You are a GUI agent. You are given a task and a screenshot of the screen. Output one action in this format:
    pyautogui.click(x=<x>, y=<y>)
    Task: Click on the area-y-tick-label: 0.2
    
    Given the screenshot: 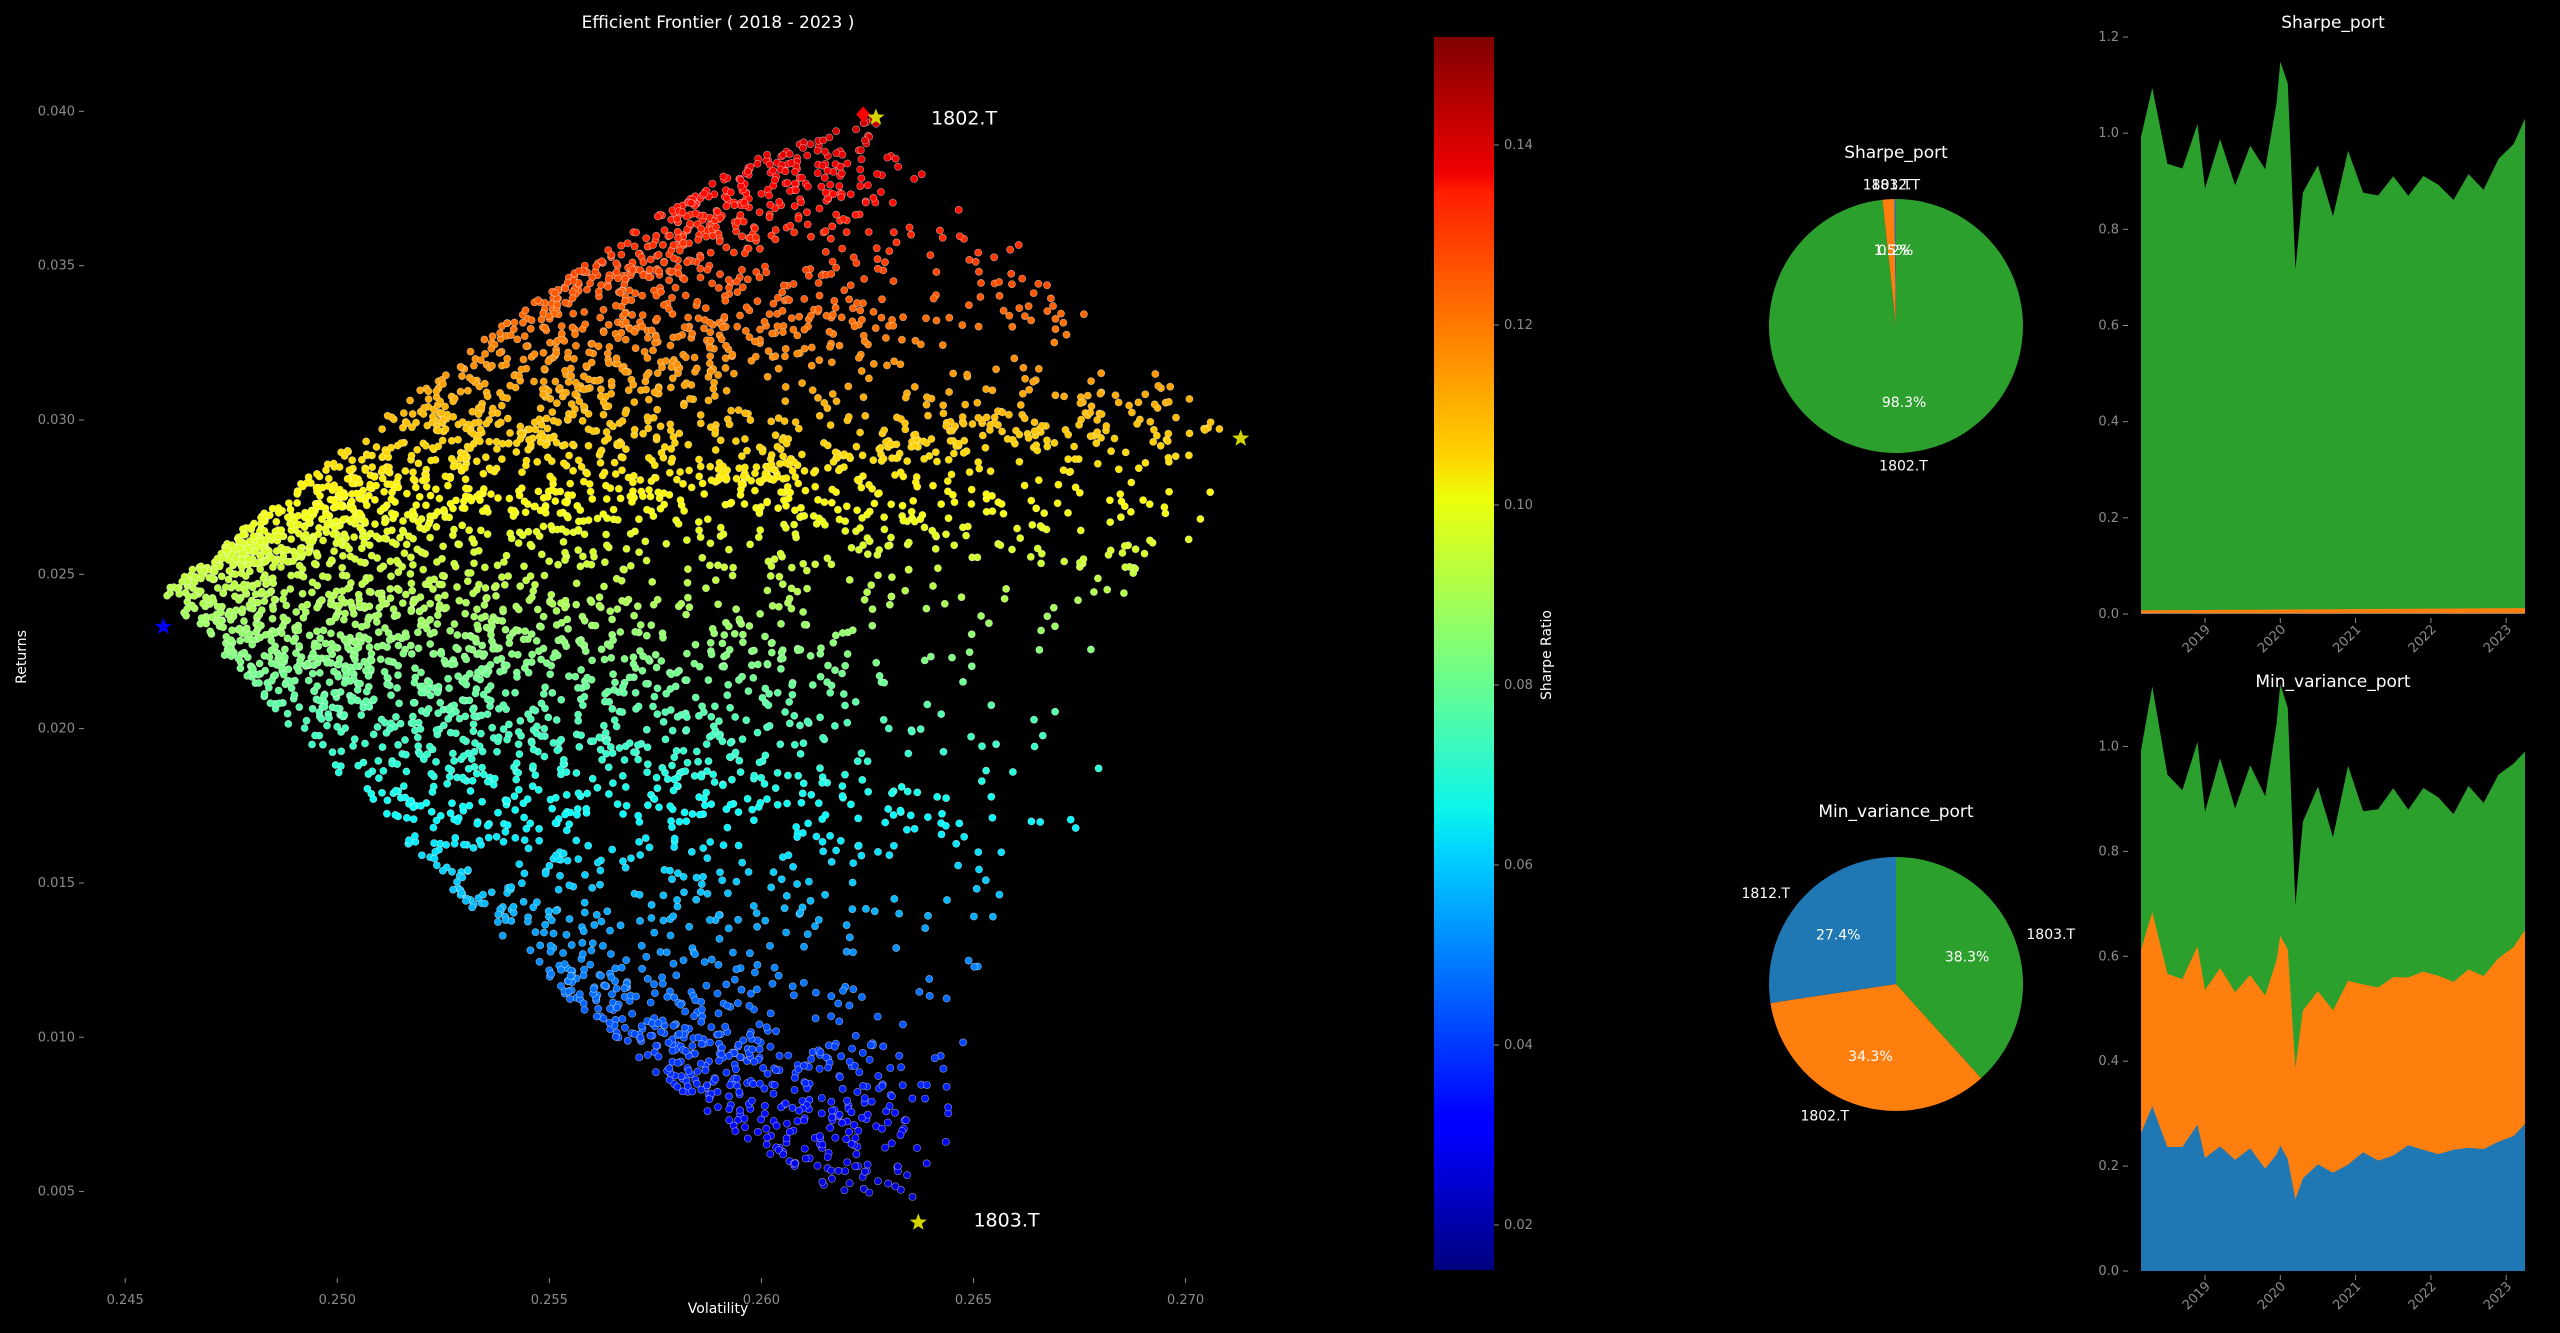 What is the action you would take?
    pyautogui.click(x=2108, y=518)
    